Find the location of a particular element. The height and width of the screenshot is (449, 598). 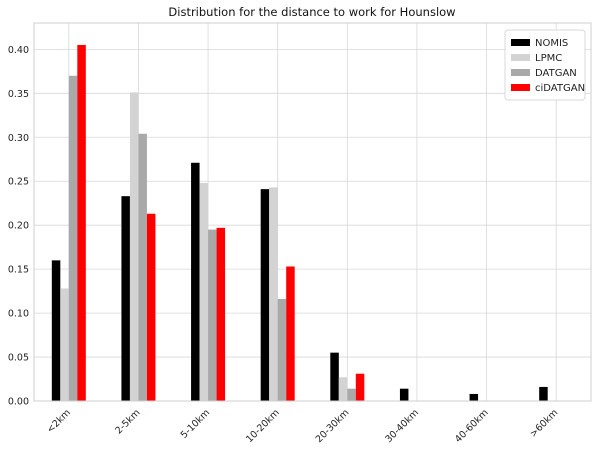

legend-box is located at coordinates (545, 65).